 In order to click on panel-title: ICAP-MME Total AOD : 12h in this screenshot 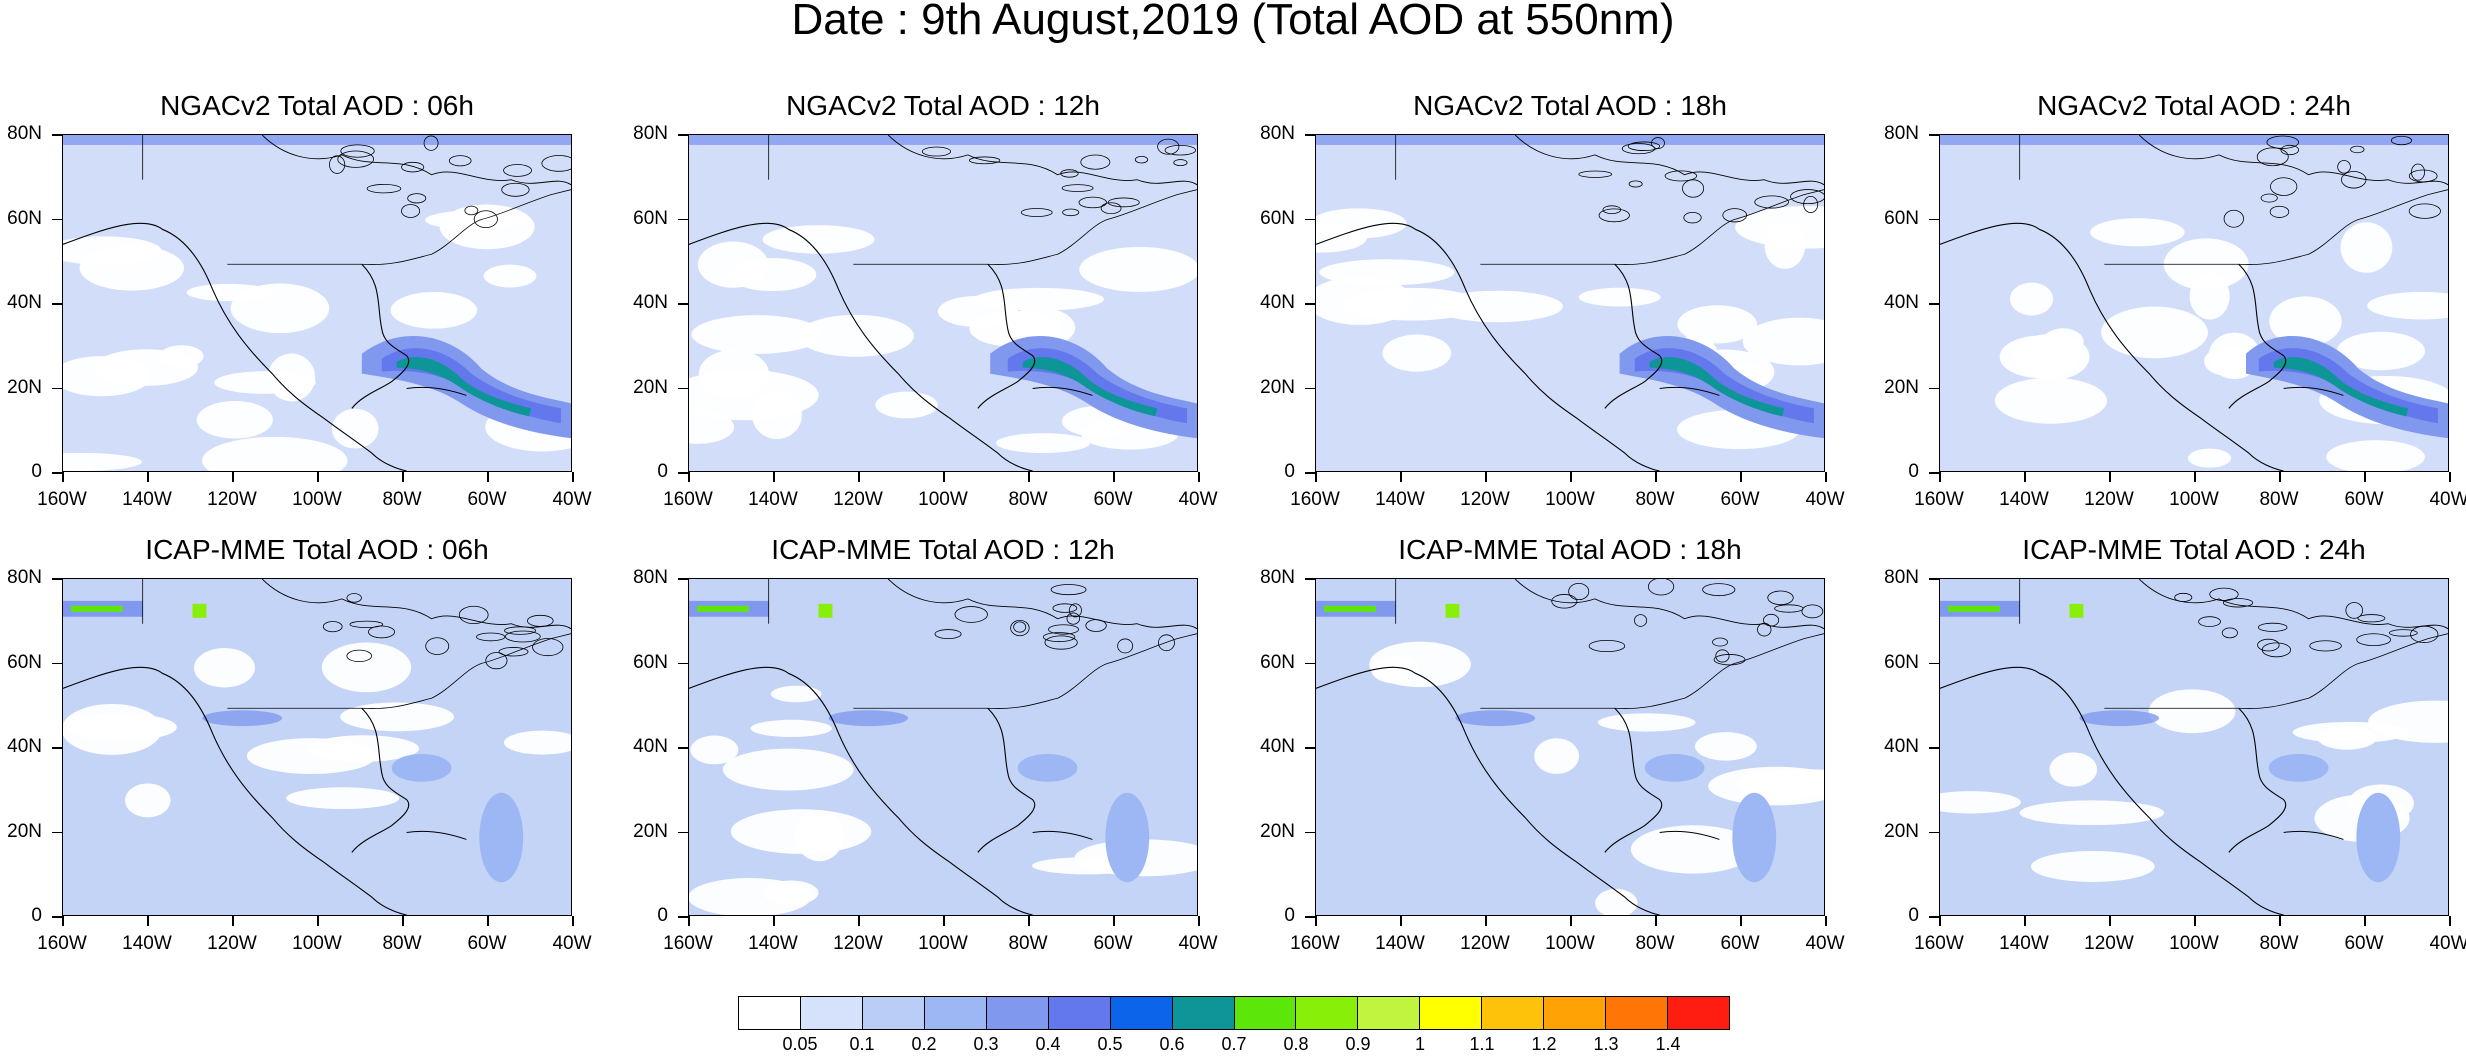, I will do `click(943, 549)`.